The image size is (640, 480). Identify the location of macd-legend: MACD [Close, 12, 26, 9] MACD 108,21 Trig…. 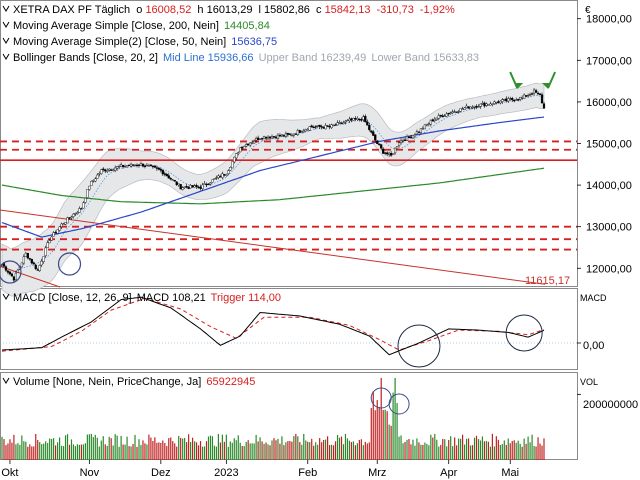
(304, 322).